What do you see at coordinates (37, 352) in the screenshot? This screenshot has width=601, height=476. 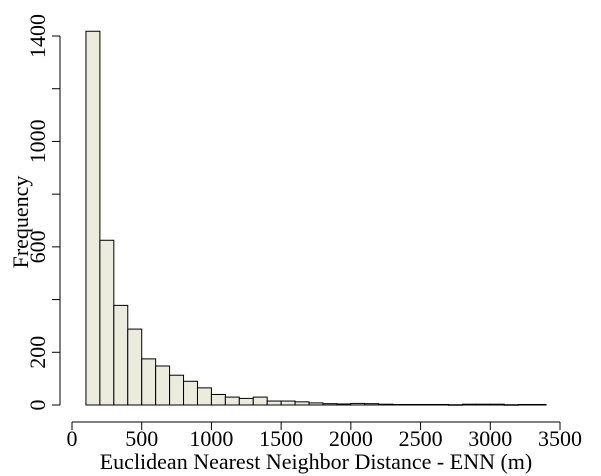 I see `y-tick-label: 200` at bounding box center [37, 352].